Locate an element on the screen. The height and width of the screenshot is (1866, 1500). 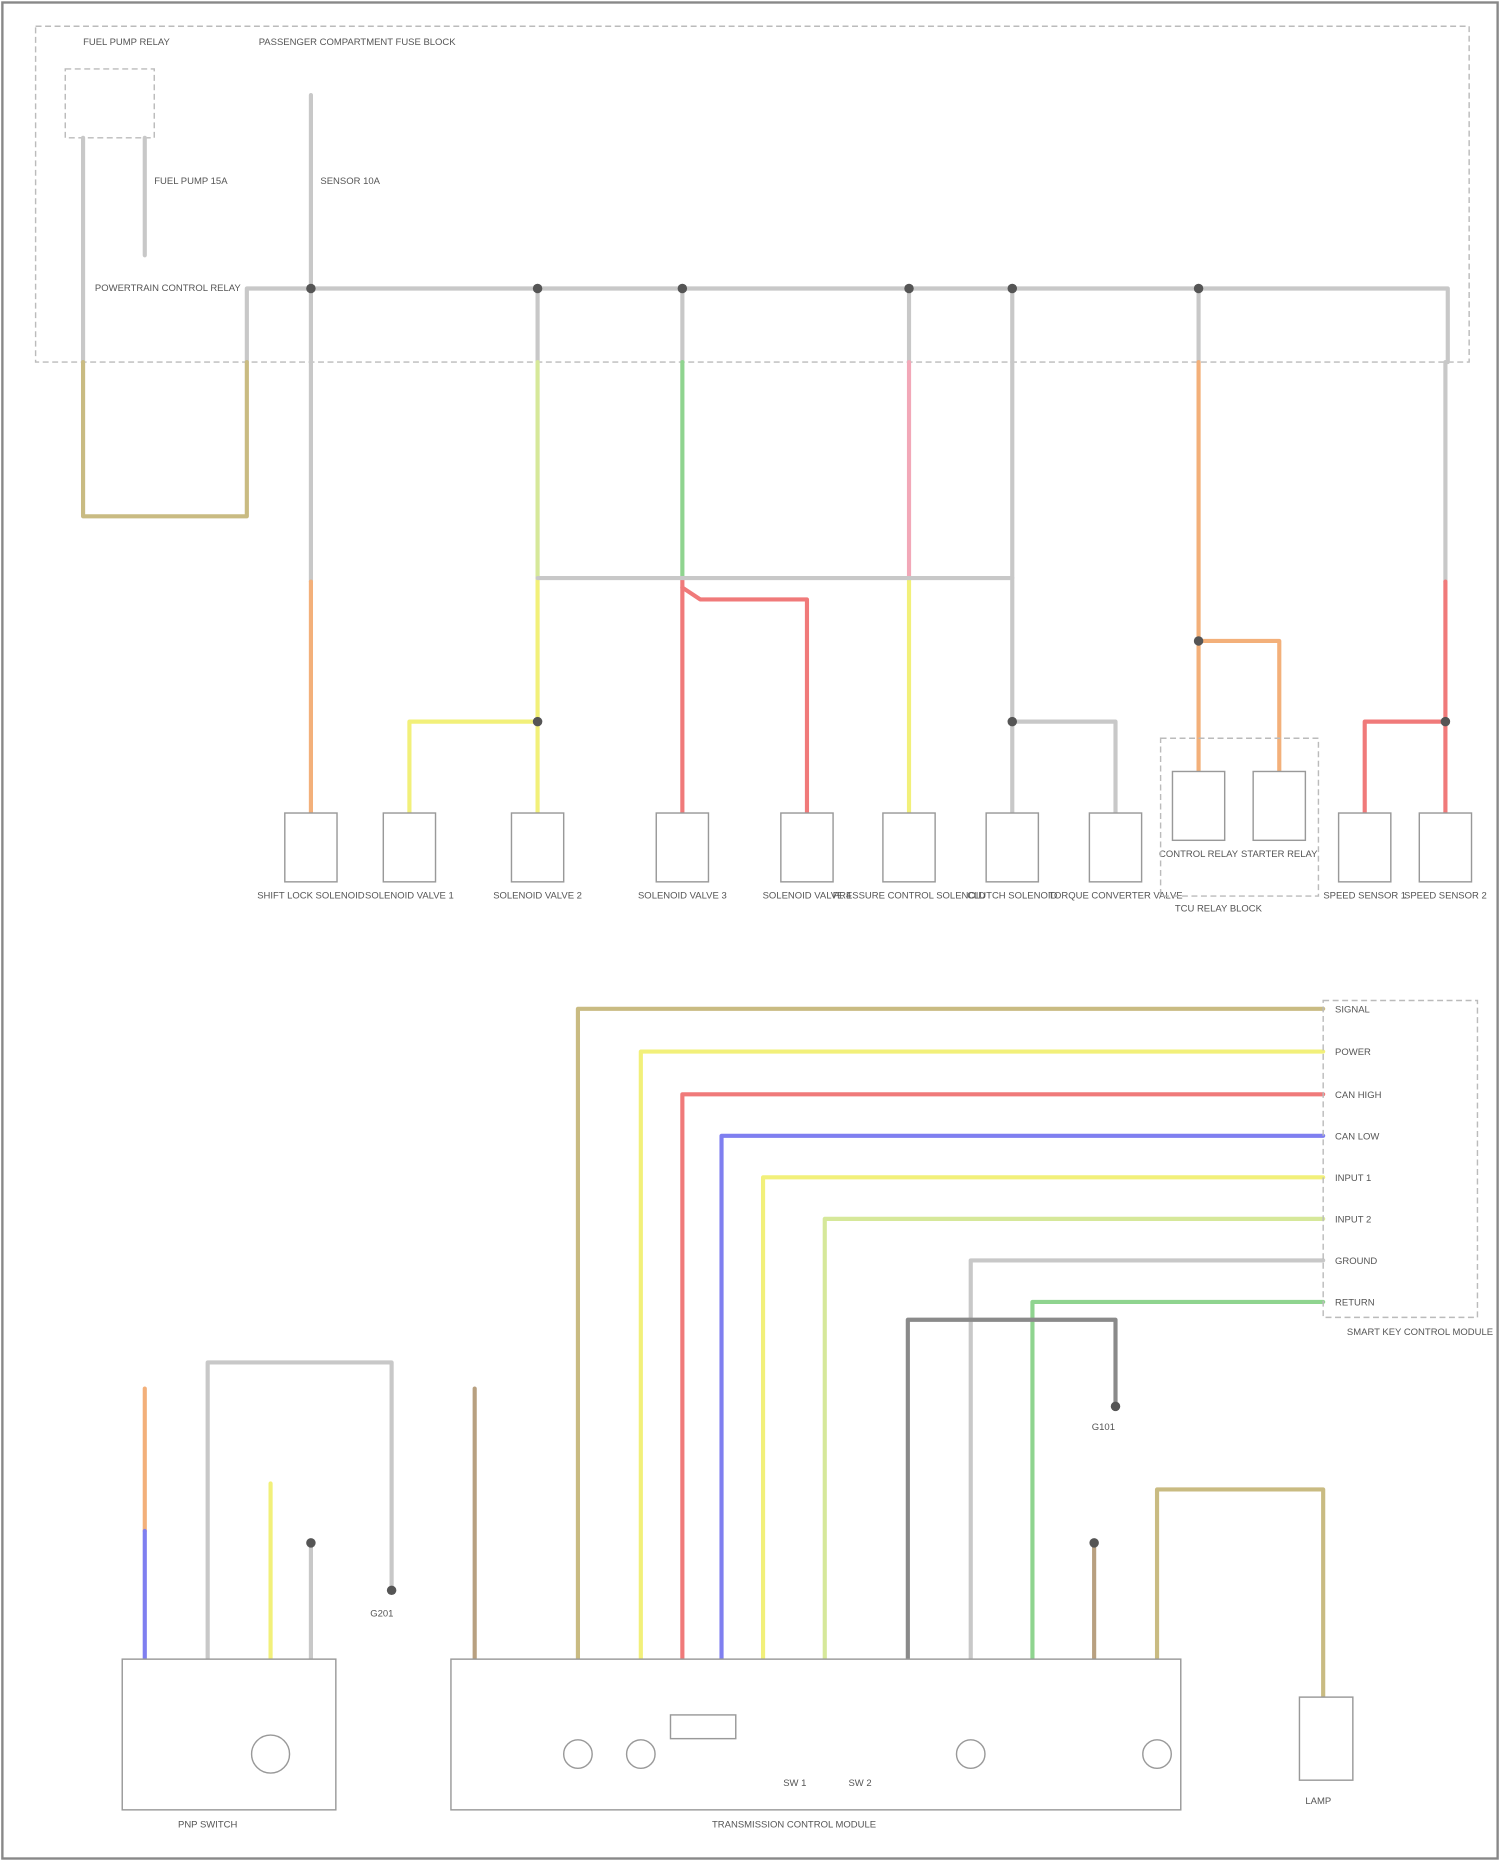
component-label: SOLENOID VALVE 1 is located at coordinates (409, 895).